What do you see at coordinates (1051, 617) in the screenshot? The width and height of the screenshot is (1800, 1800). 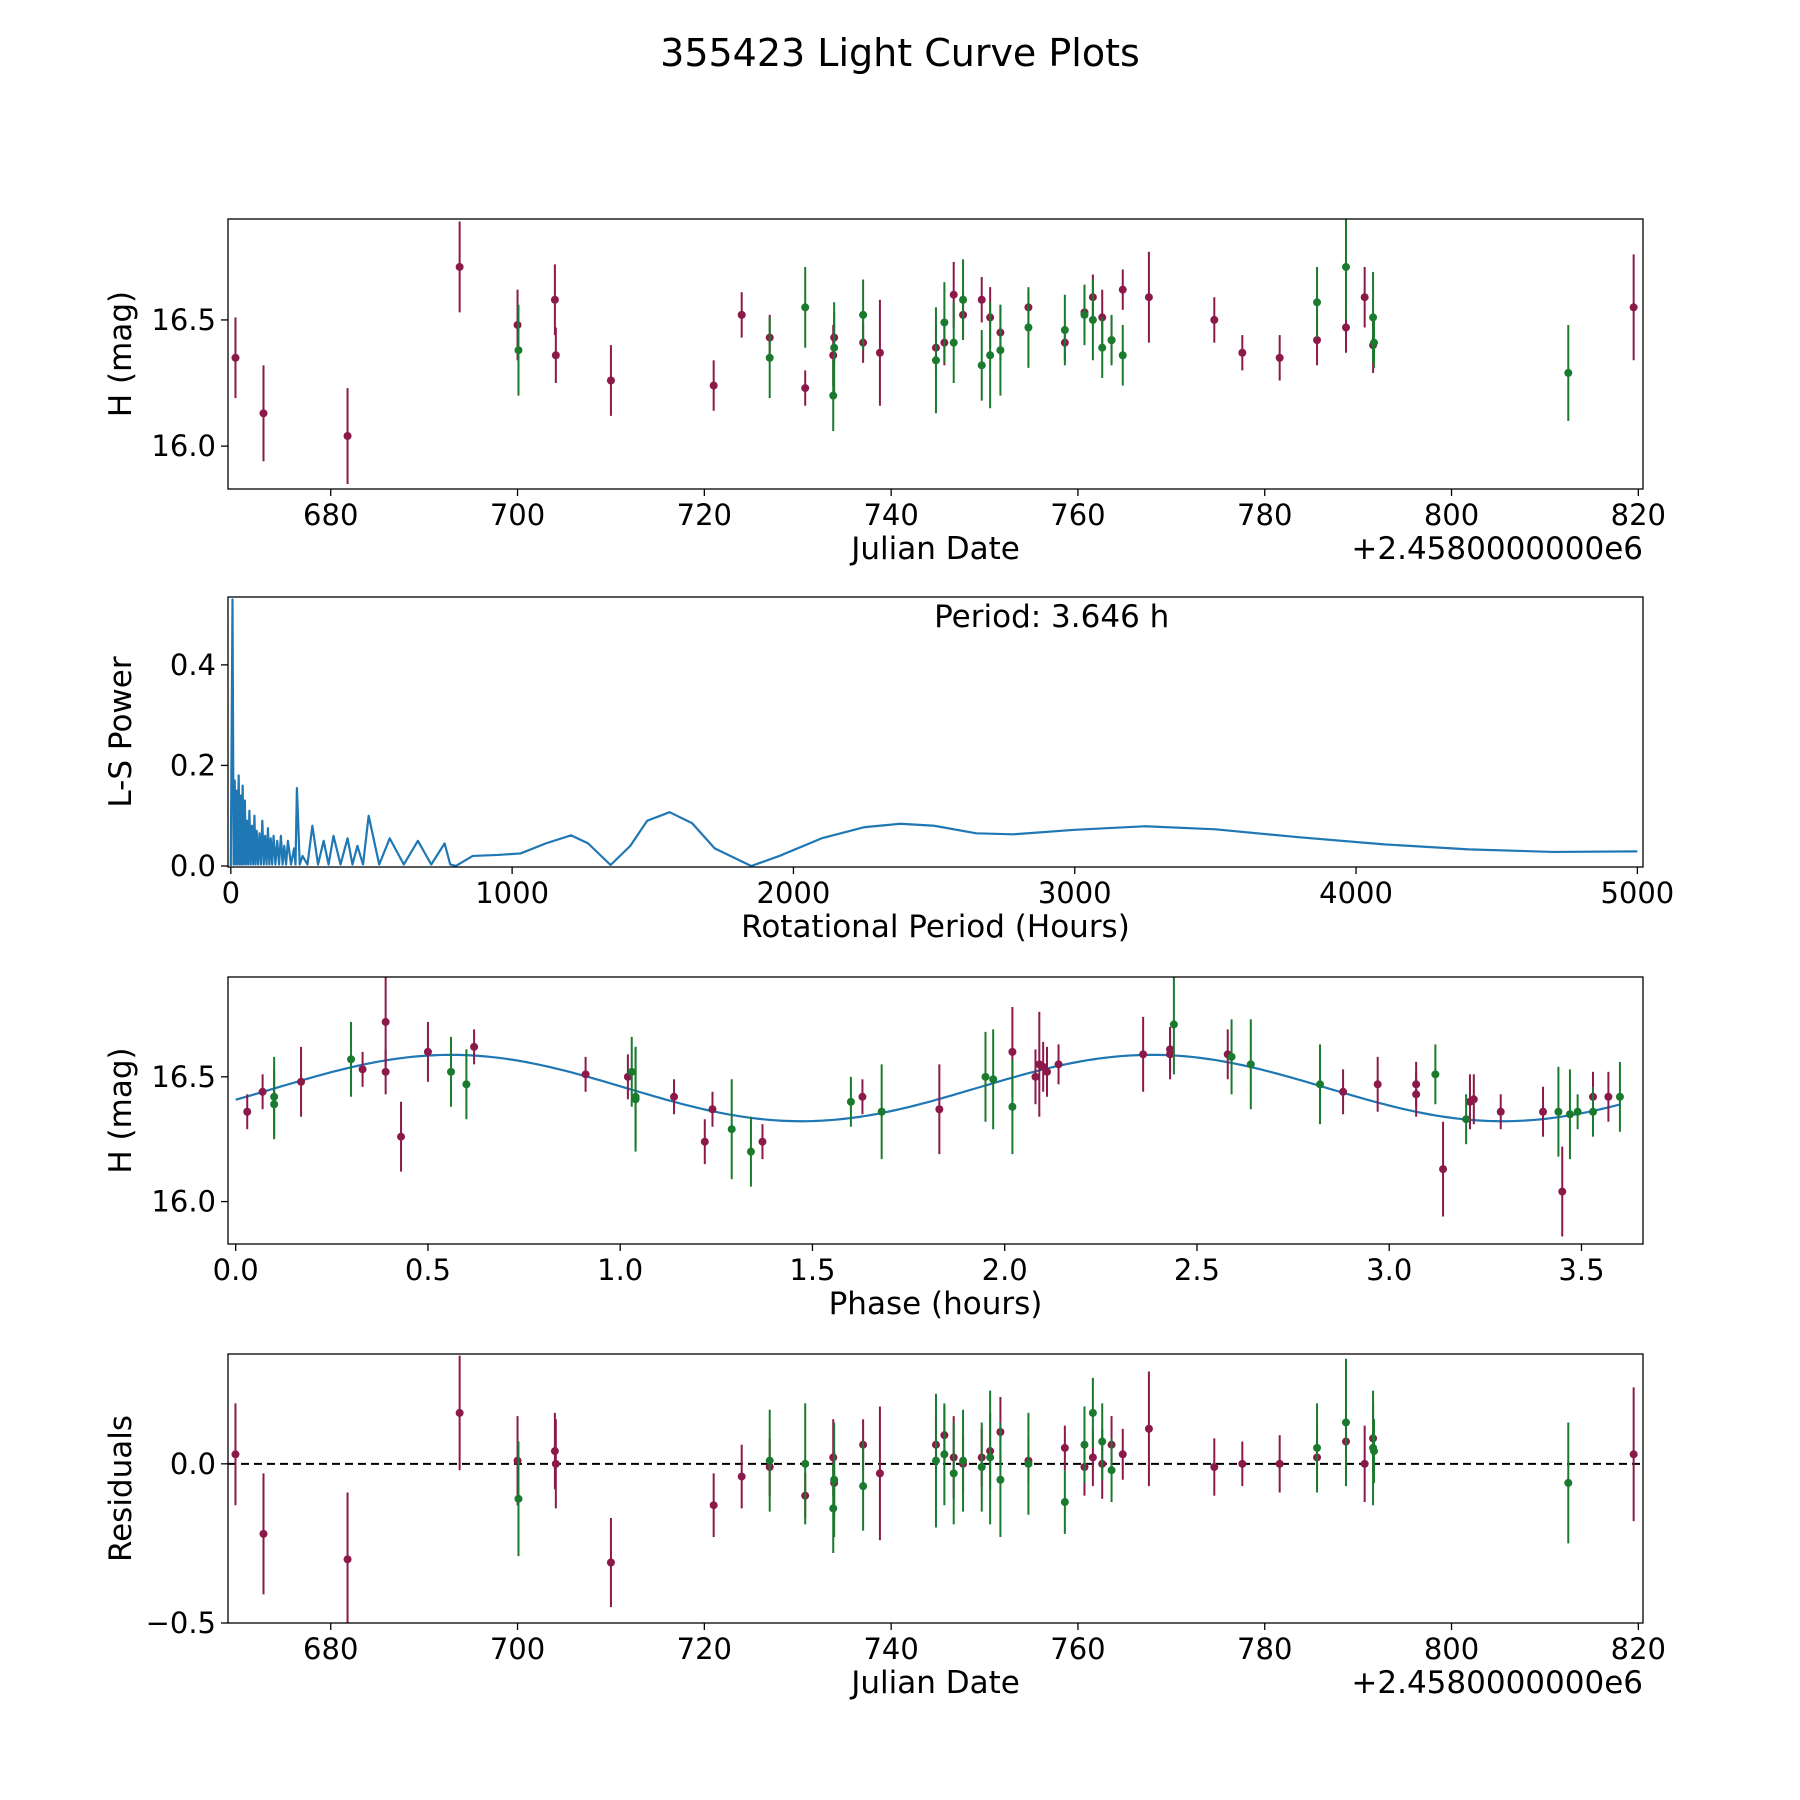 I see `period-annotation: Period: 3.646 h` at bounding box center [1051, 617].